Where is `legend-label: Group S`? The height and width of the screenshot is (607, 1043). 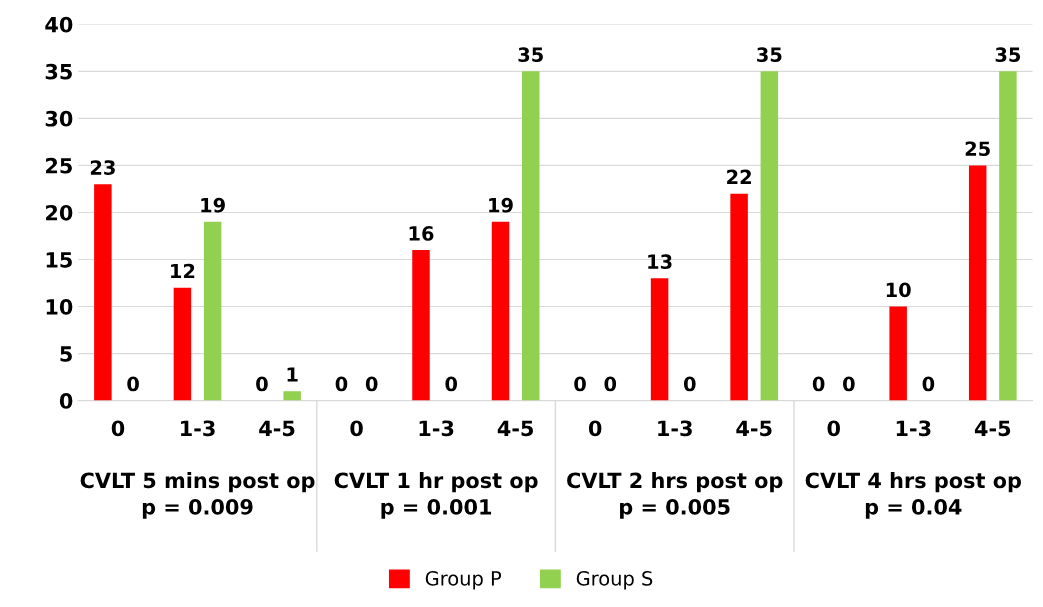
legend-label: Group S is located at coordinates (614, 580).